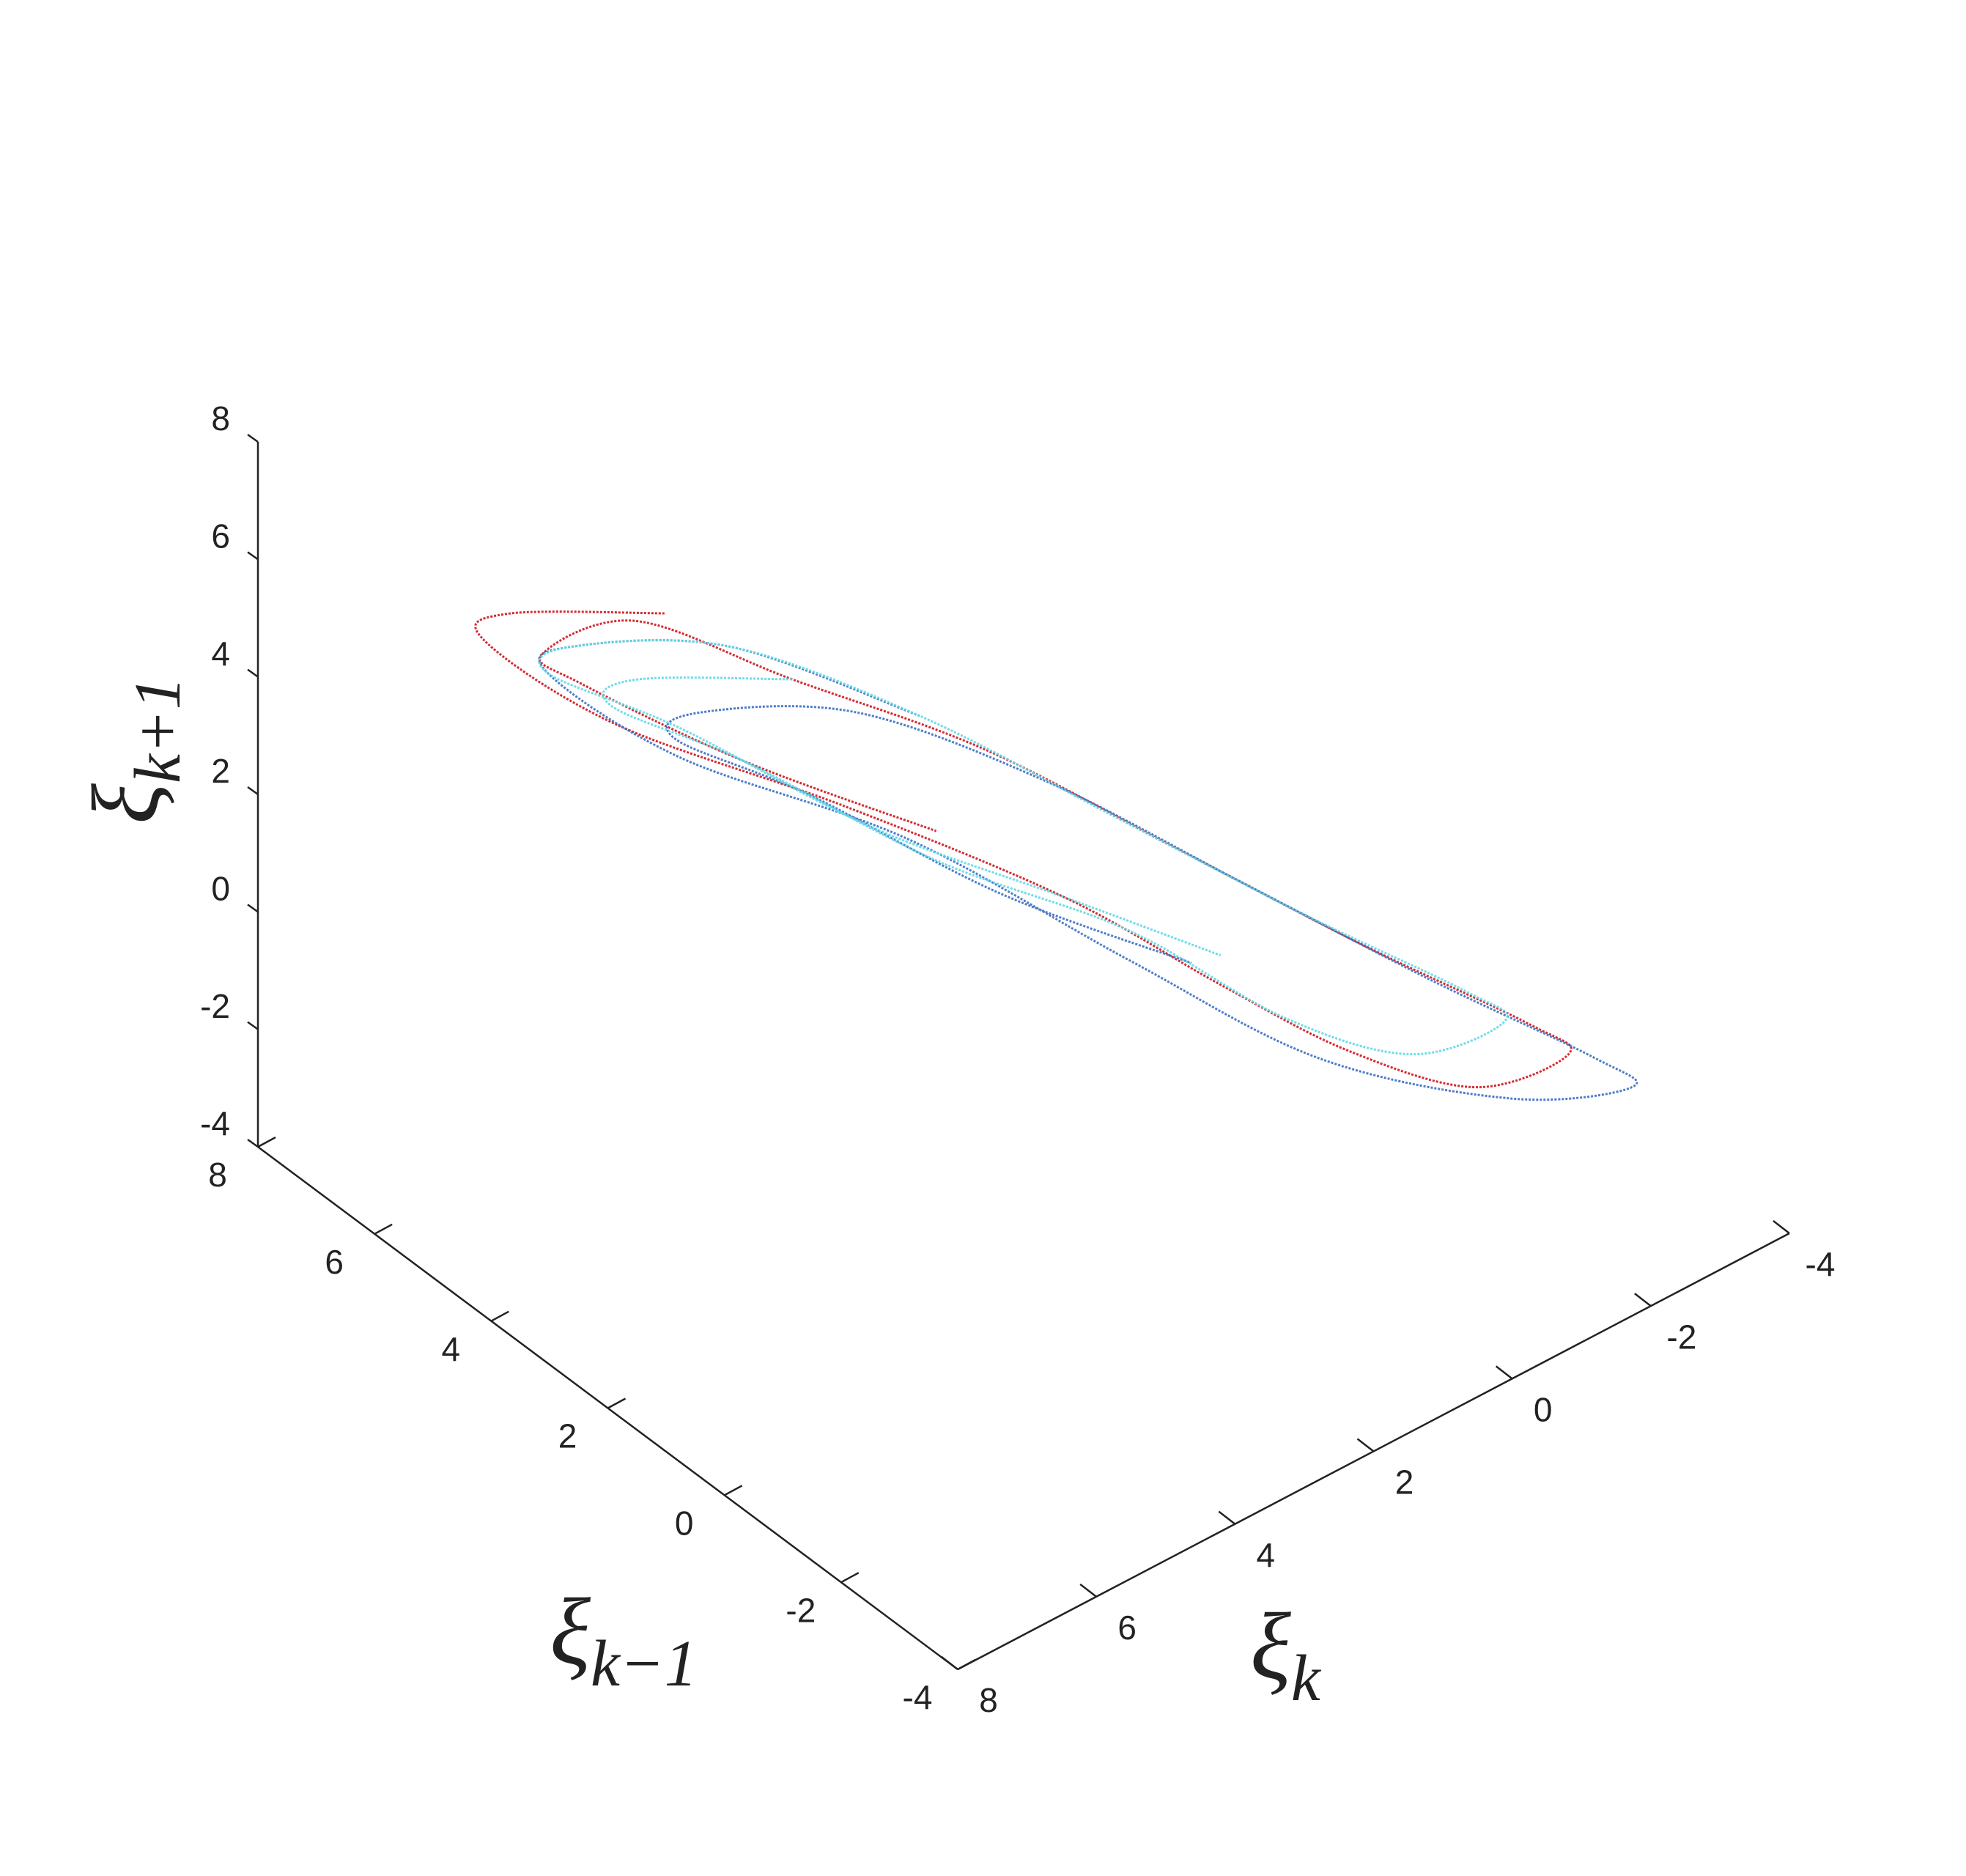  Describe the element at coordinates (1127, 1628) in the screenshot. I see `x-tick-label: 6` at that location.